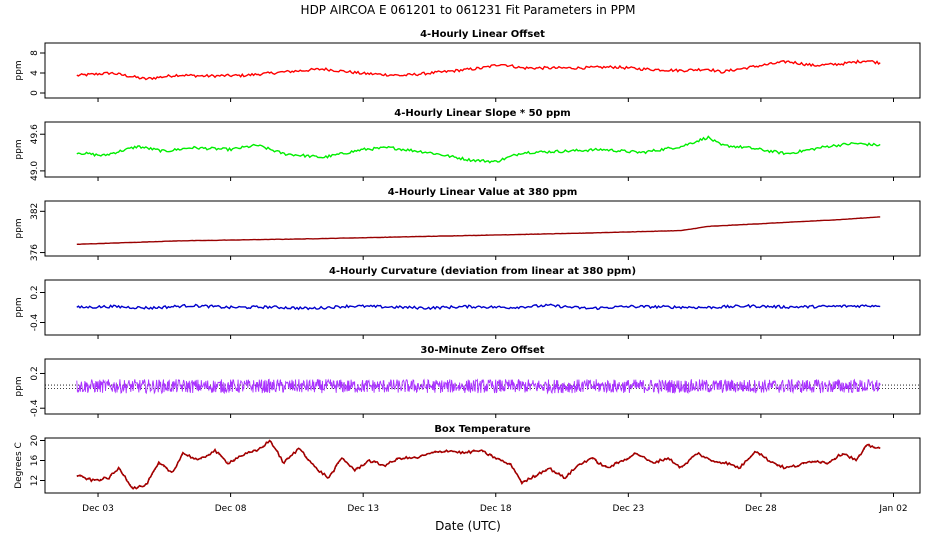 The height and width of the screenshot is (540, 936). Describe the element at coordinates (35, 461) in the screenshot. I see `y-tick-label: 16` at that location.